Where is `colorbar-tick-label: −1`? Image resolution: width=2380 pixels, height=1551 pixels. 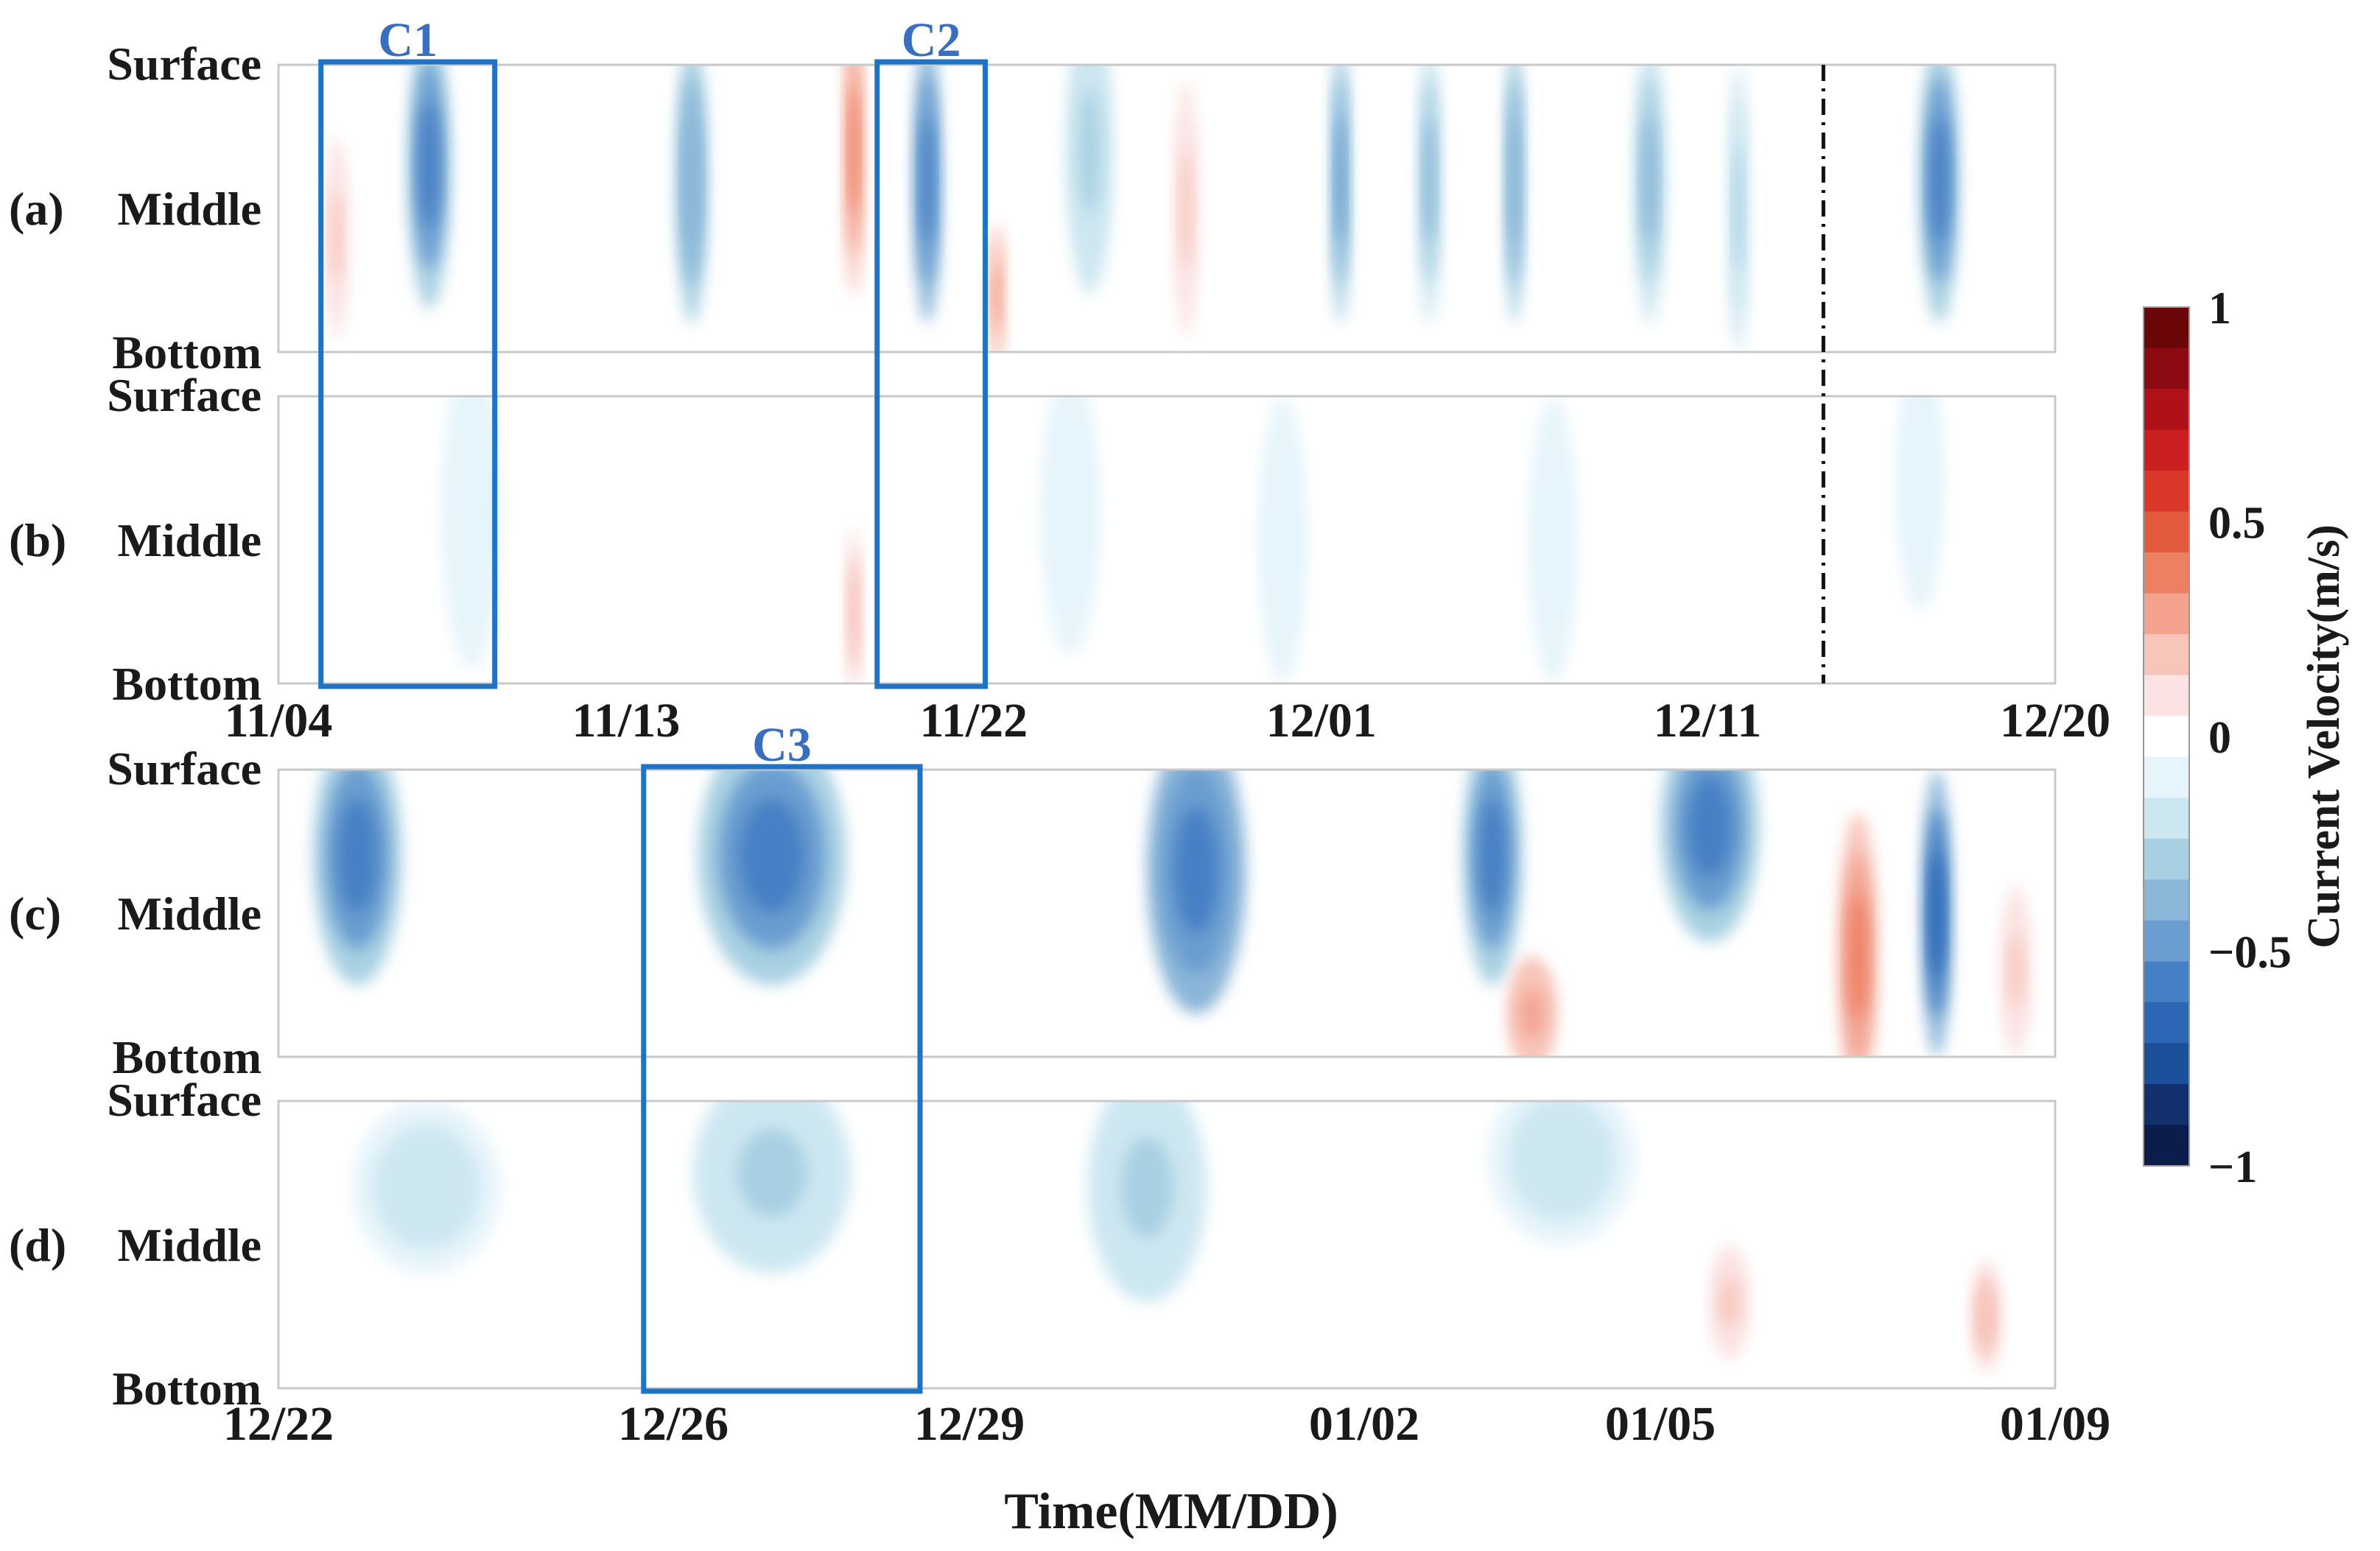 colorbar-tick-label: −1 is located at coordinates (2232, 1167).